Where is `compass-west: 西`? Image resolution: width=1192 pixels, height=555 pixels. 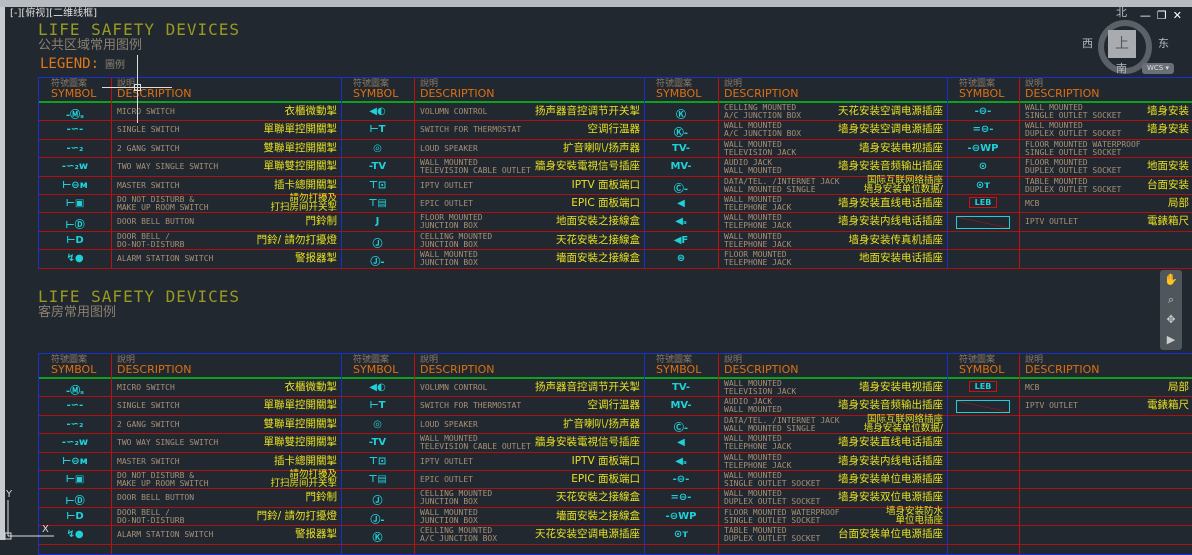
compass-west: 西 is located at coordinates (1087, 43).